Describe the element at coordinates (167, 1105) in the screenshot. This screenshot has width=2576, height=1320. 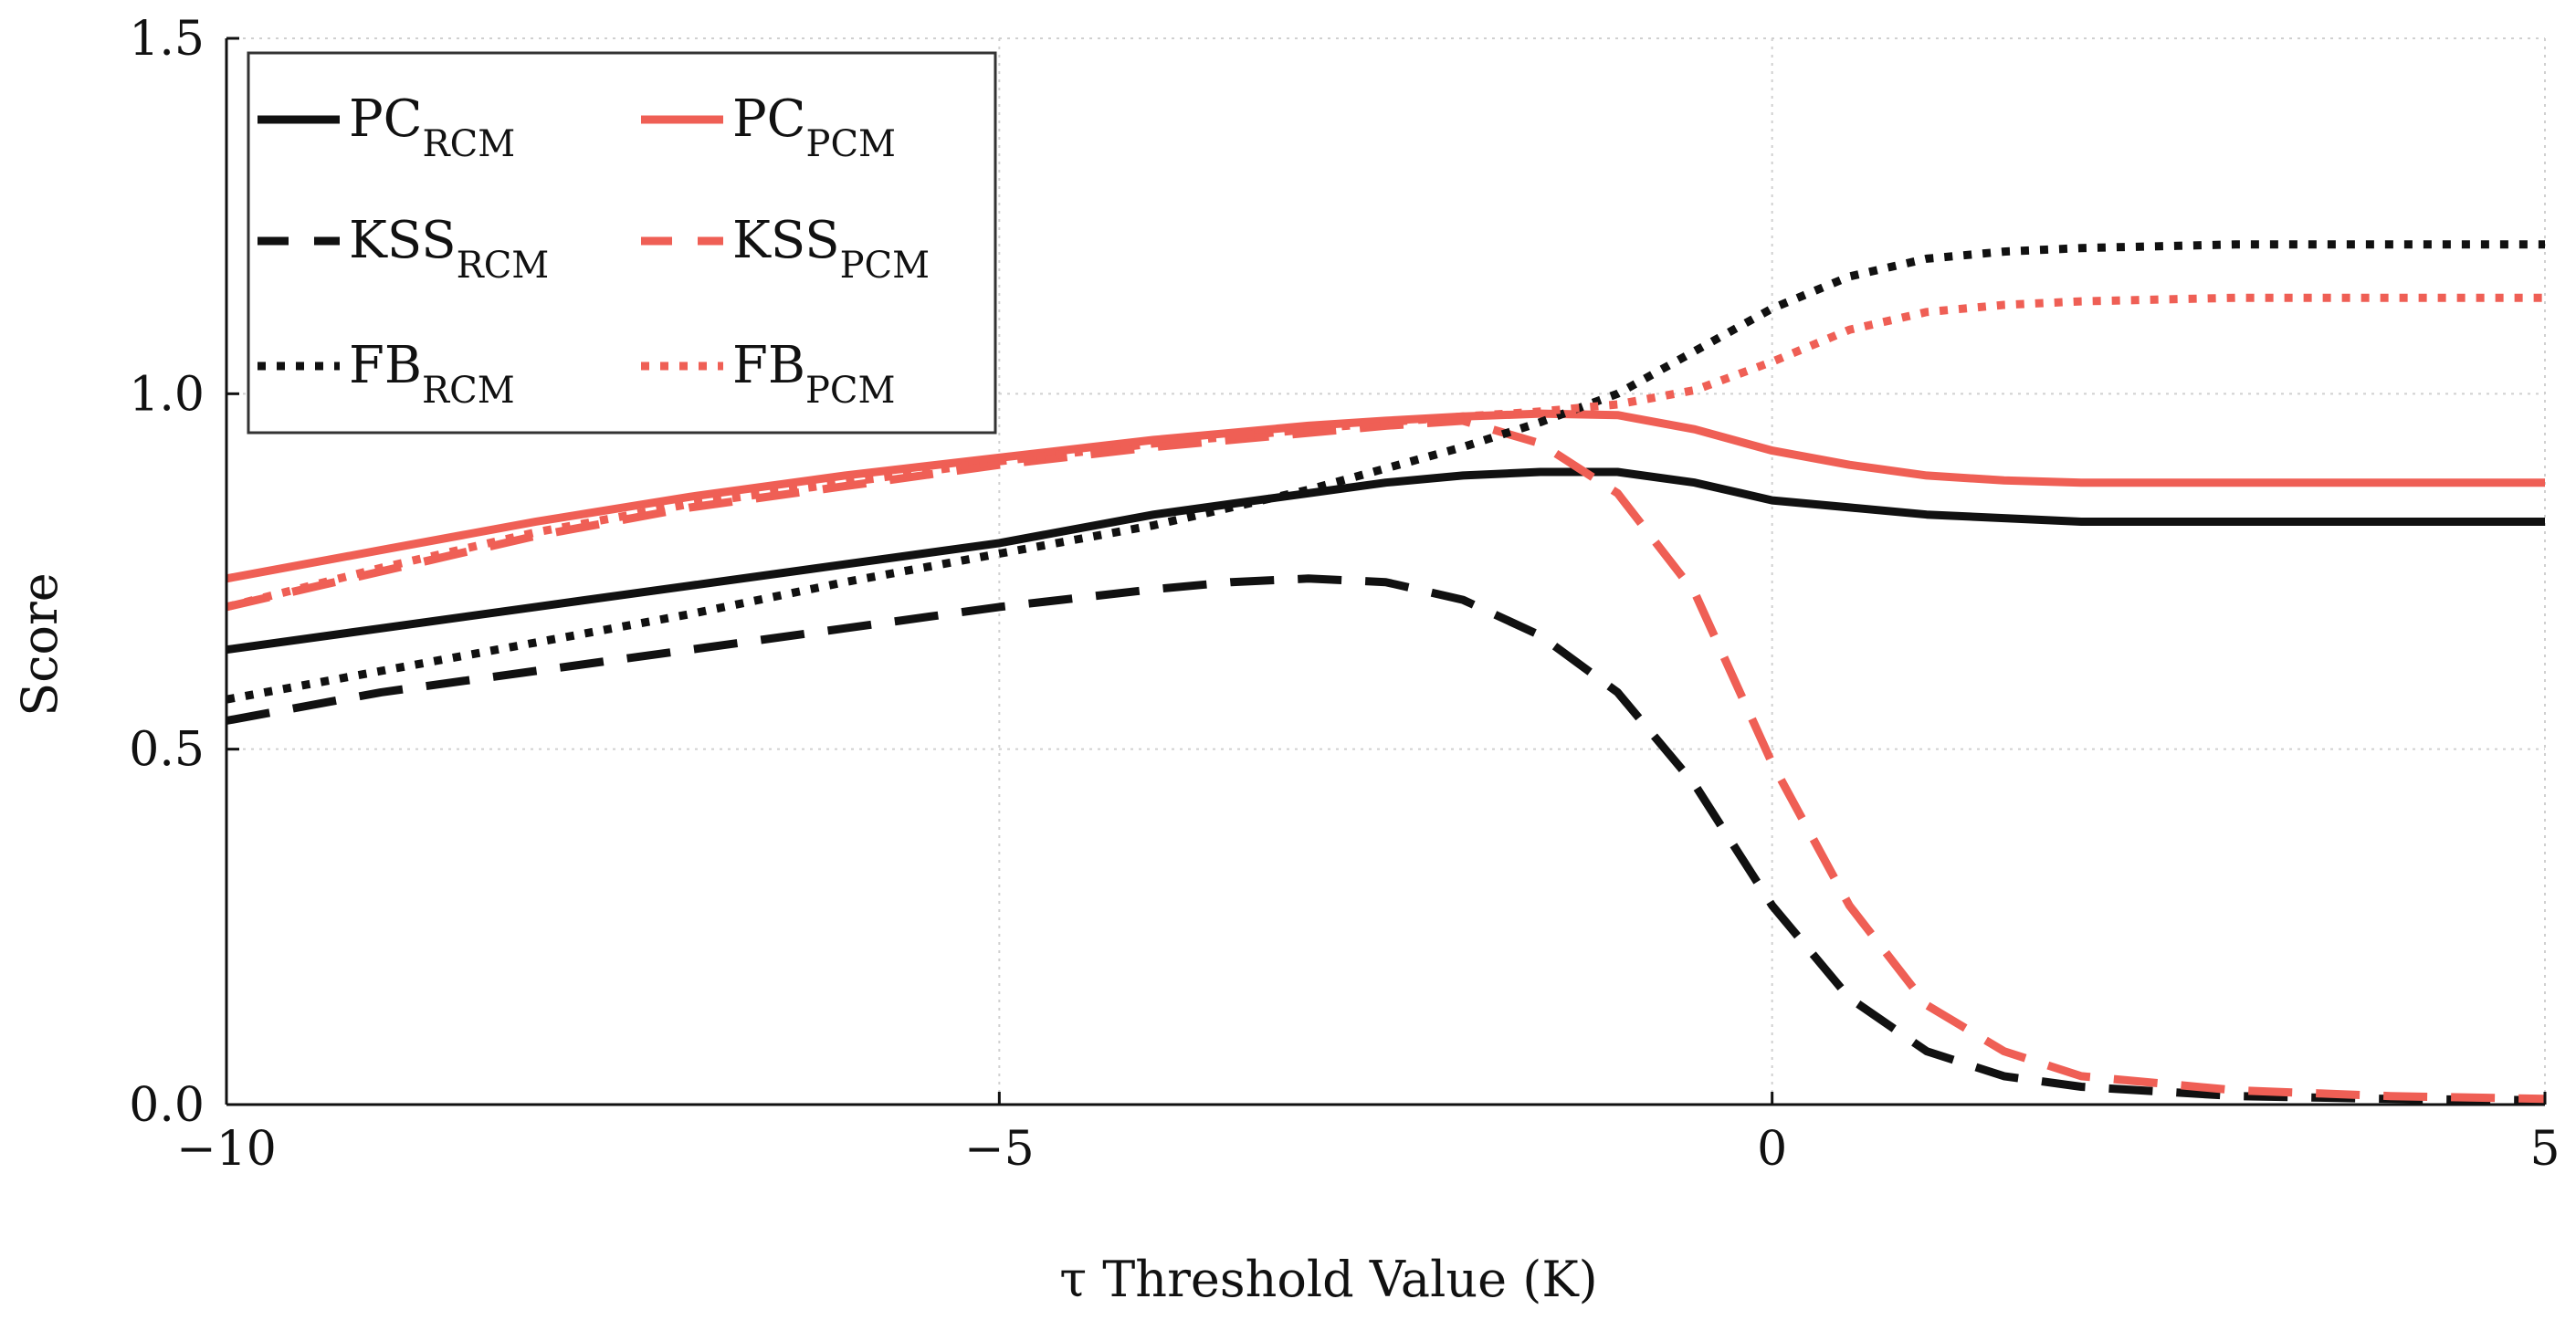
I see `y-tick-label: 0.0` at that location.